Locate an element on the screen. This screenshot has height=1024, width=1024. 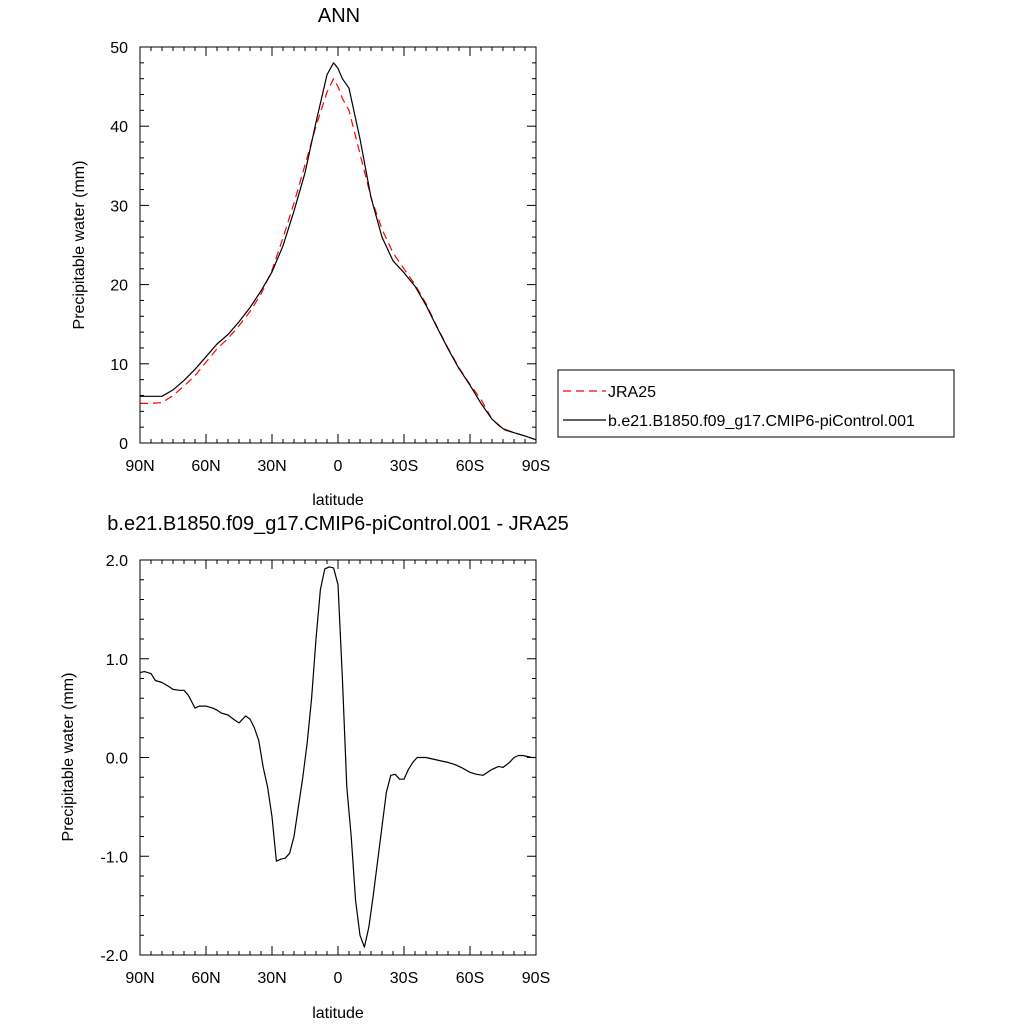
top-chart-y-tick-label: 10 is located at coordinates (119, 365).